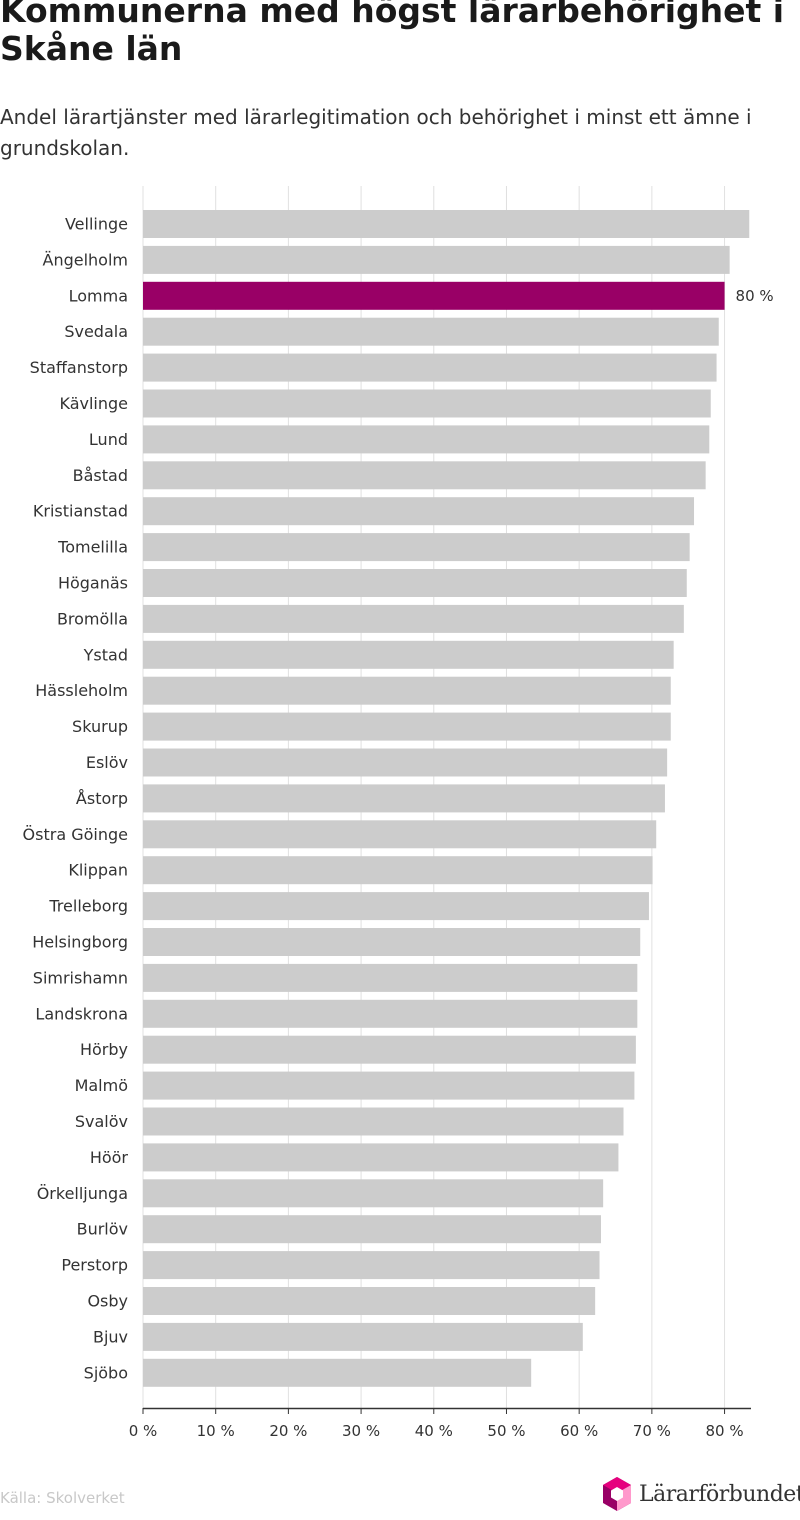 This screenshot has width=800, height=1520. I want to click on category-label: Lomma, so click(98, 295).